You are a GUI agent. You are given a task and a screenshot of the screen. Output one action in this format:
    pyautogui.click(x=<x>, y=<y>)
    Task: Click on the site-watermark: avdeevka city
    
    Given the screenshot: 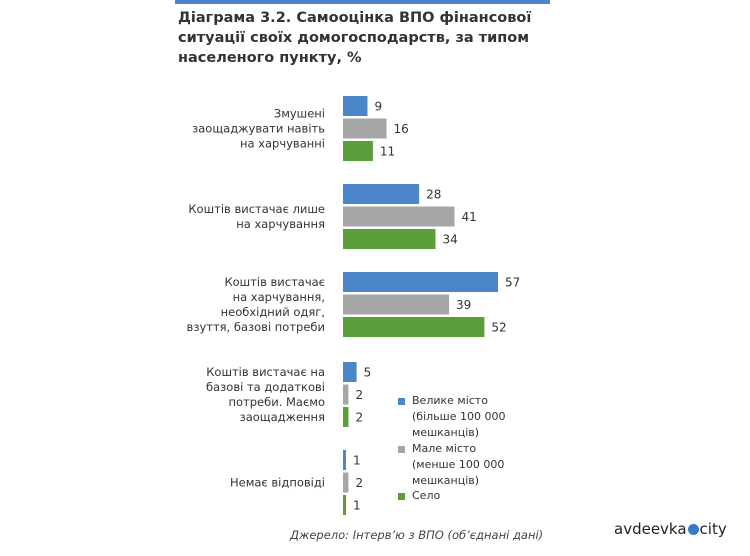 What is the action you would take?
    pyautogui.click(x=670, y=529)
    